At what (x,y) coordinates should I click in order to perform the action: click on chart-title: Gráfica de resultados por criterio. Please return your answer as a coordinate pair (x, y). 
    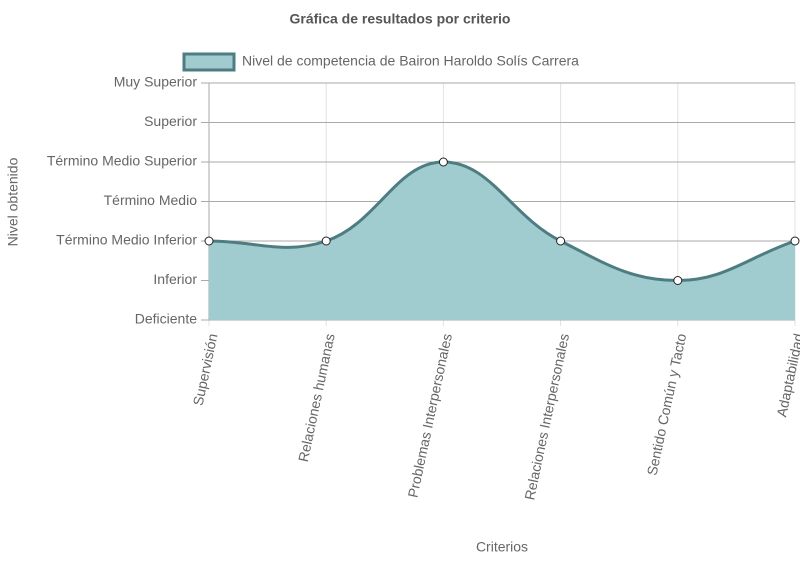
    Looking at the image, I should click on (400, 19).